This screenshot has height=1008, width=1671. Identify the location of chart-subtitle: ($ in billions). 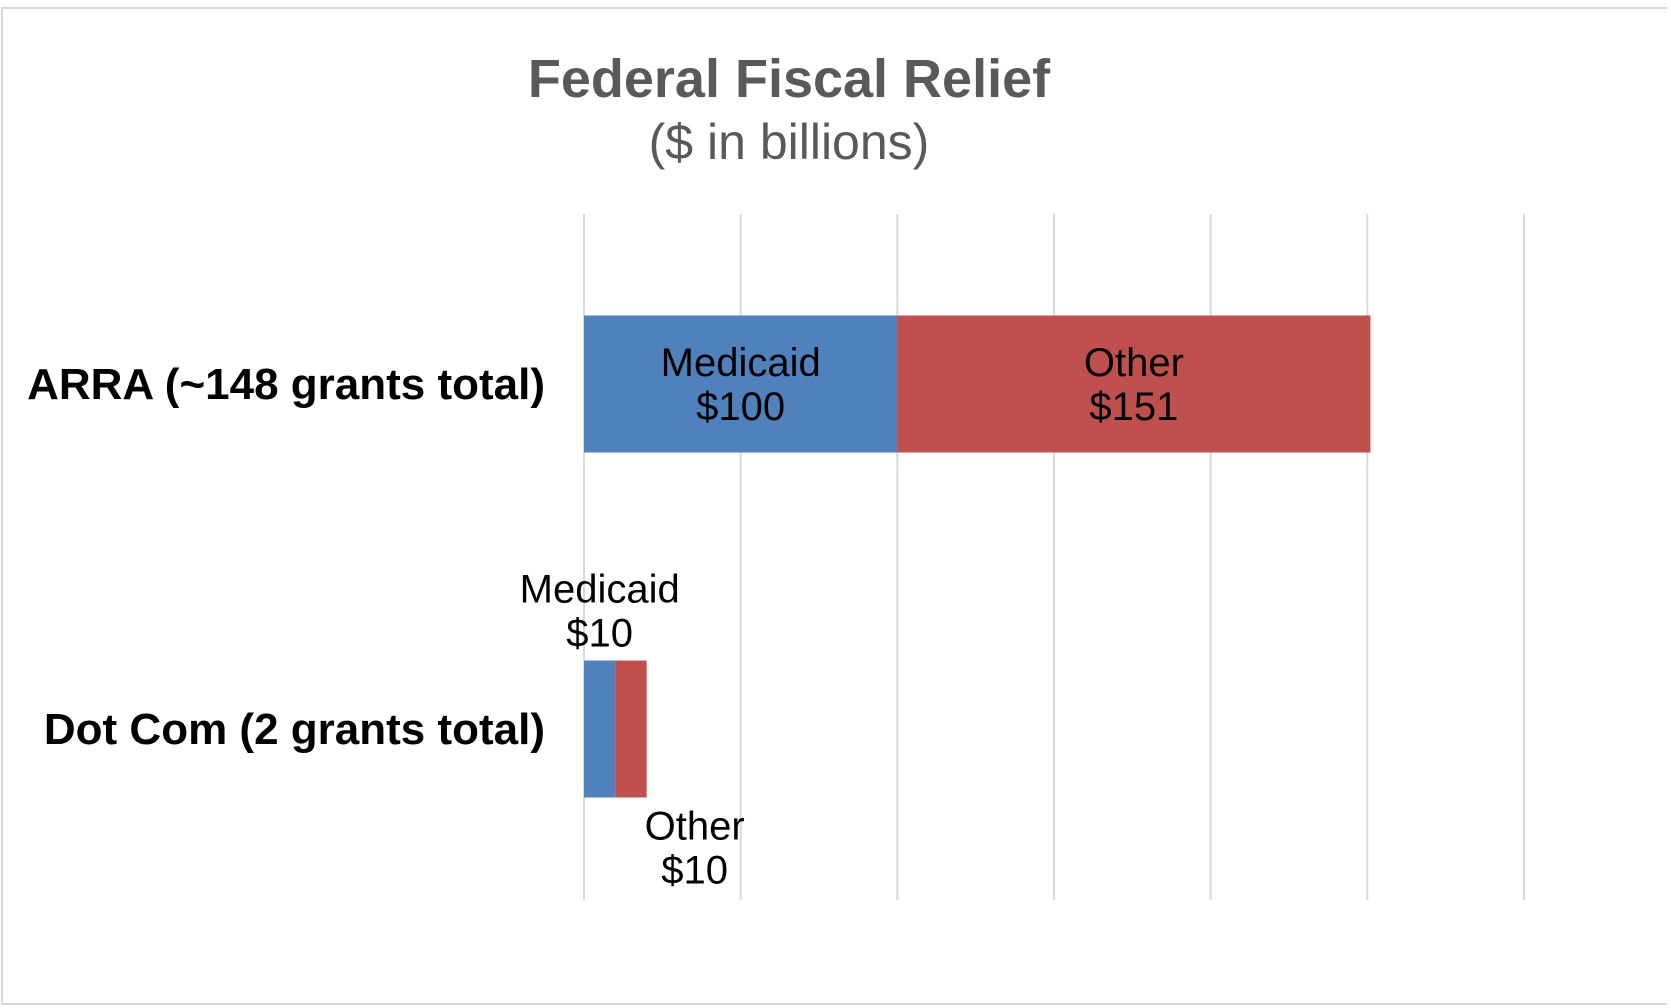
(789, 142).